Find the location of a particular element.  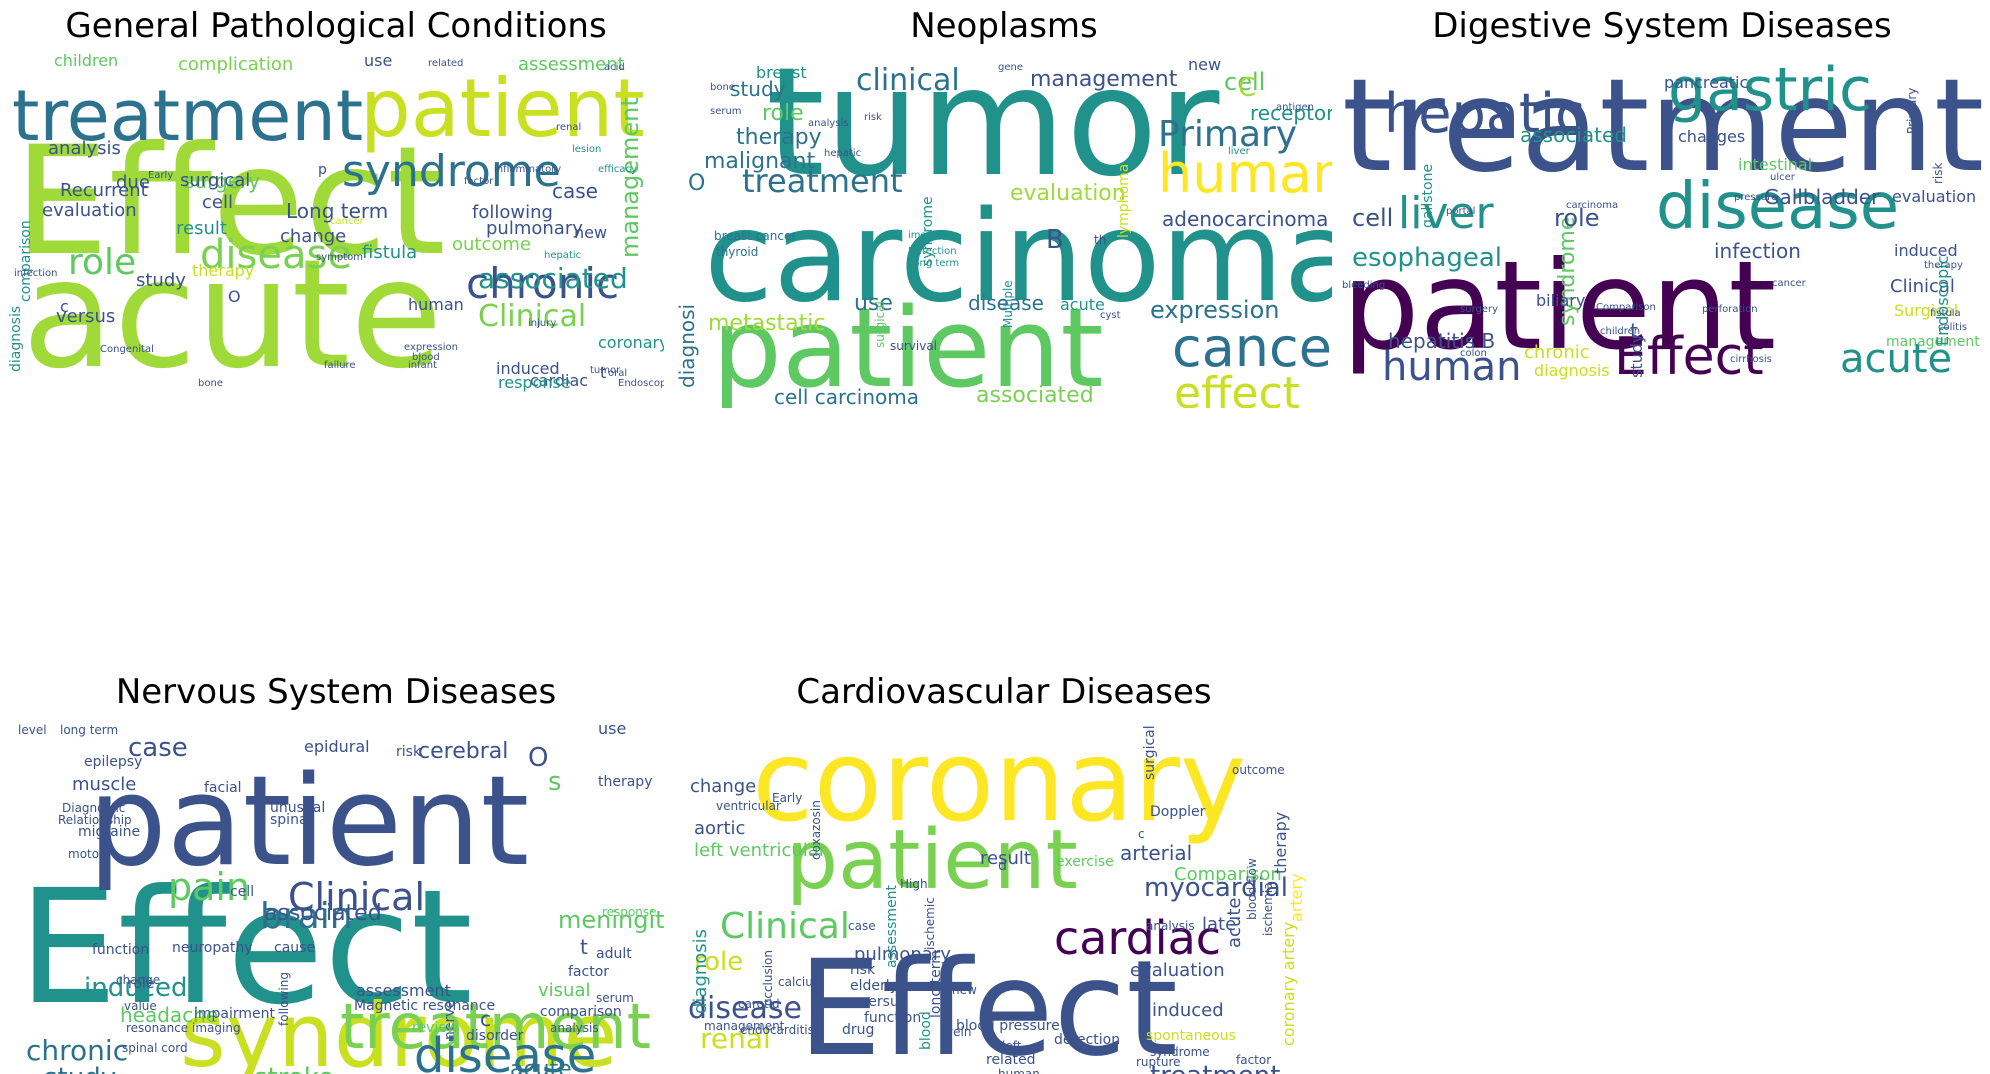

word-metastatic: metastatic is located at coordinates (766, 323).